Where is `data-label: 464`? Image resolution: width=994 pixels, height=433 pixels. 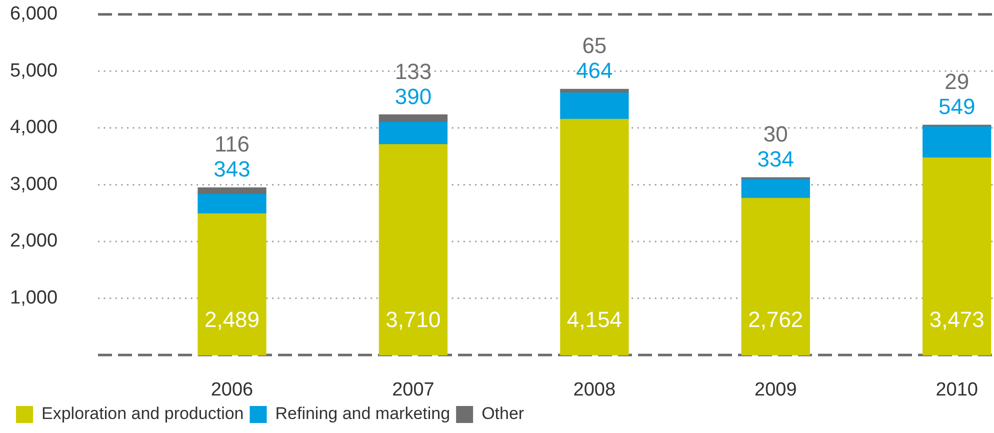 data-label: 464 is located at coordinates (594, 71).